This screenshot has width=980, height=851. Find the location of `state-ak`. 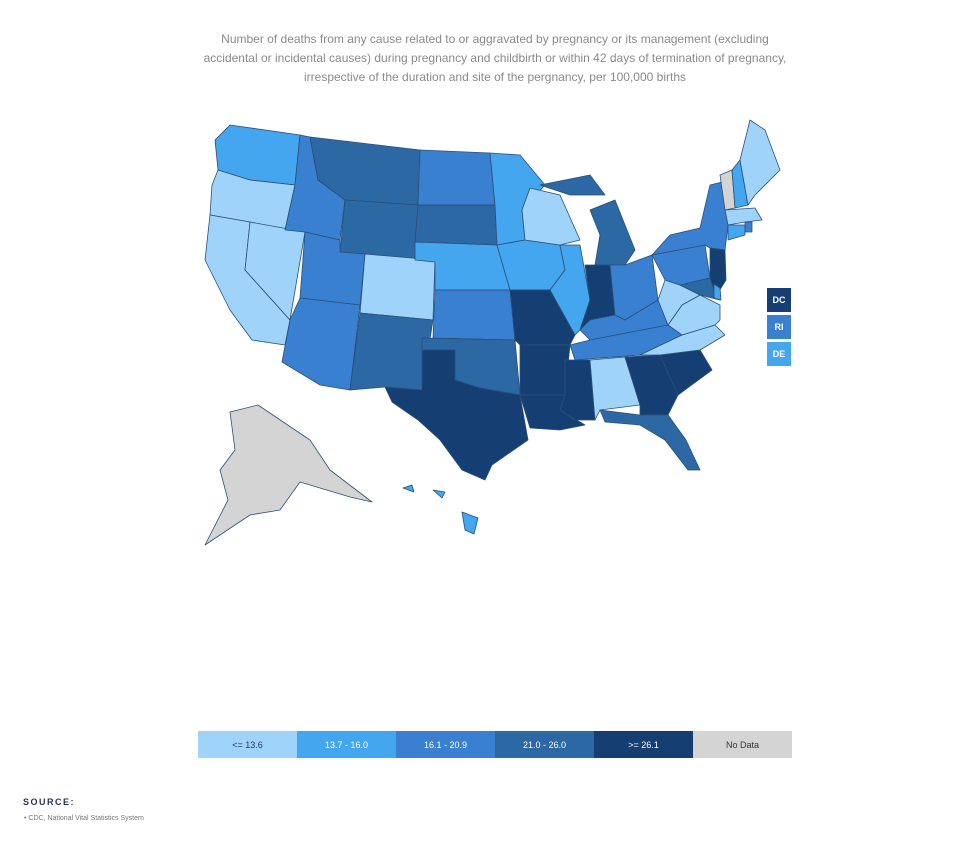

state-ak is located at coordinates (288, 475).